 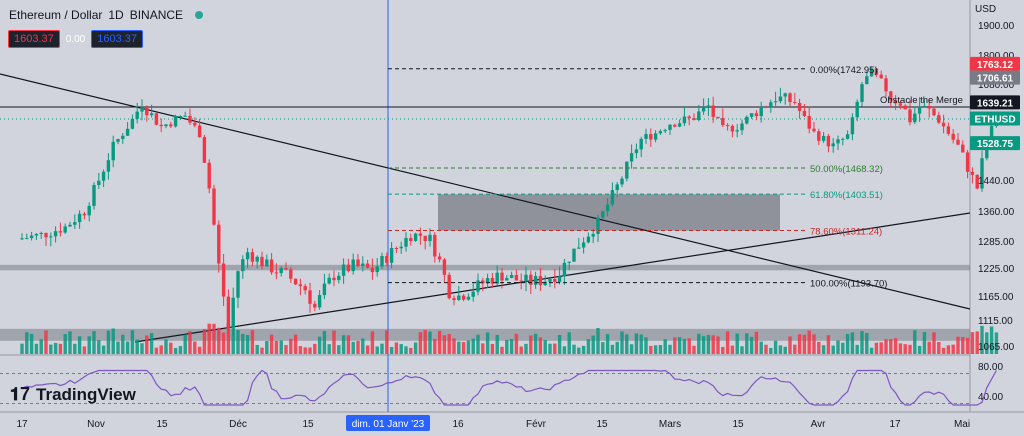 I want to click on symbol-title: Ethereum / Dollar, so click(x=56, y=15).